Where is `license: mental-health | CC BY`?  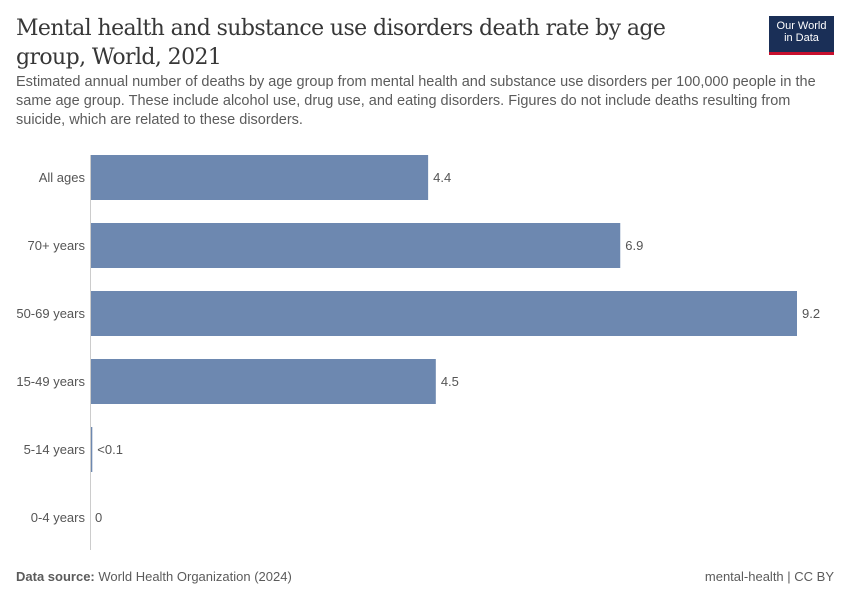 license: mental-health | CC BY is located at coordinates (769, 576).